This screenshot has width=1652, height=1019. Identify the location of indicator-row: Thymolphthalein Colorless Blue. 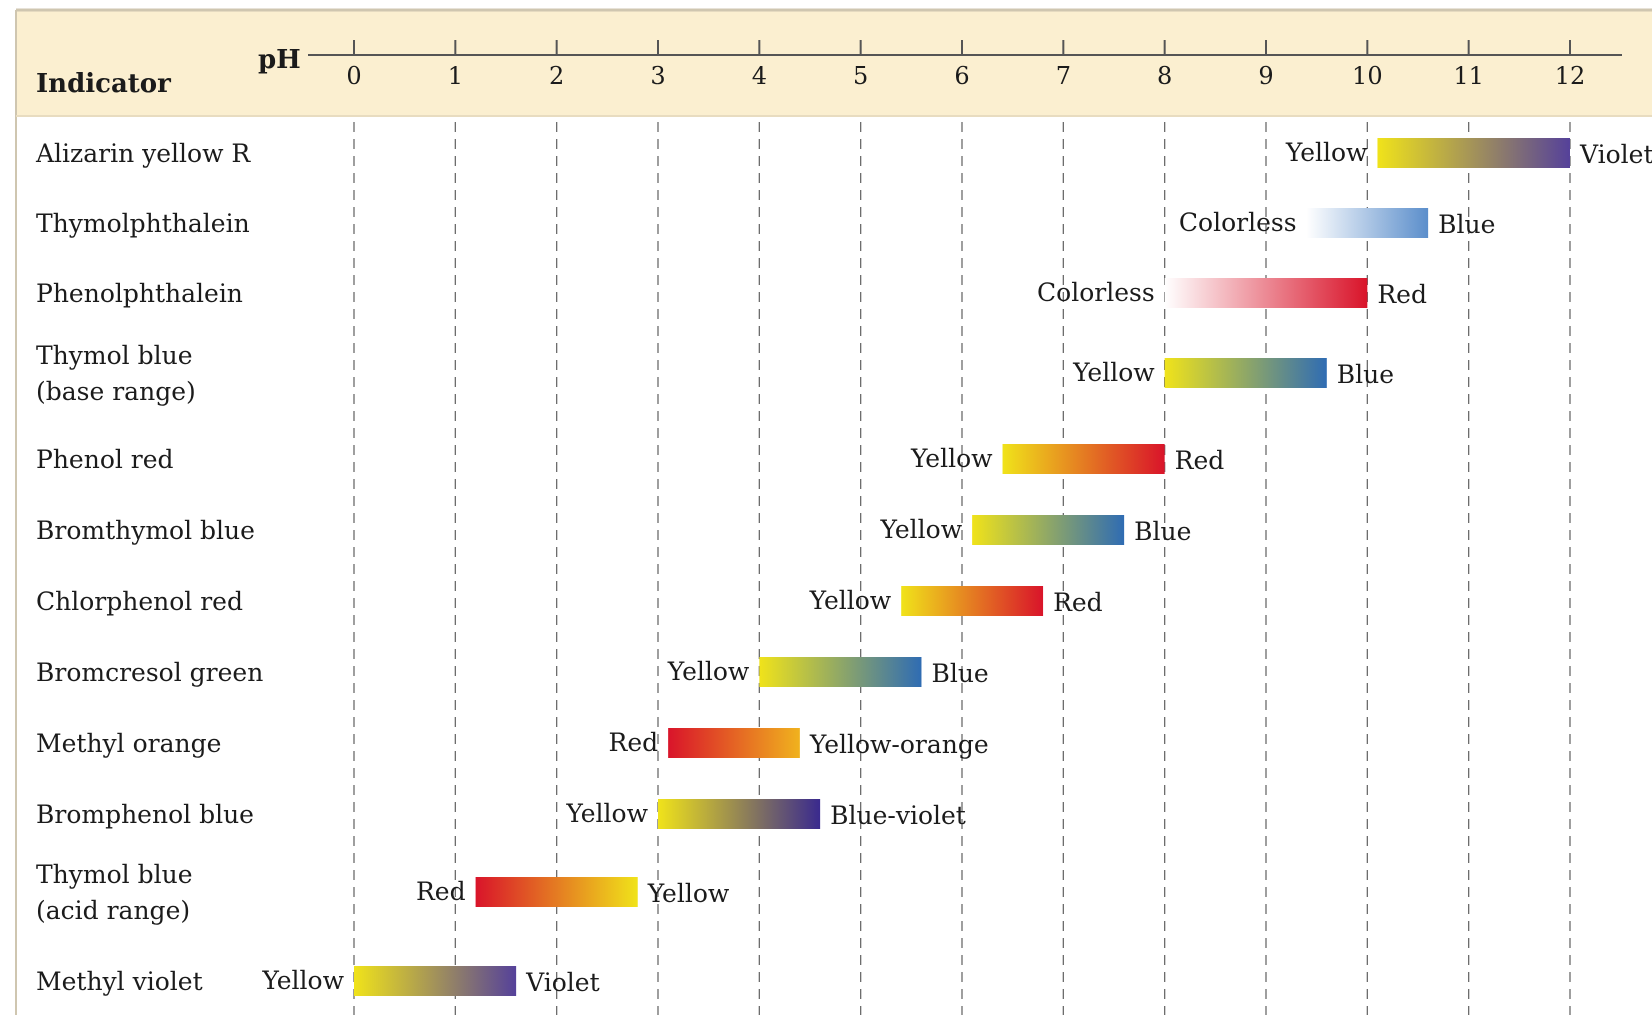
(765, 223).